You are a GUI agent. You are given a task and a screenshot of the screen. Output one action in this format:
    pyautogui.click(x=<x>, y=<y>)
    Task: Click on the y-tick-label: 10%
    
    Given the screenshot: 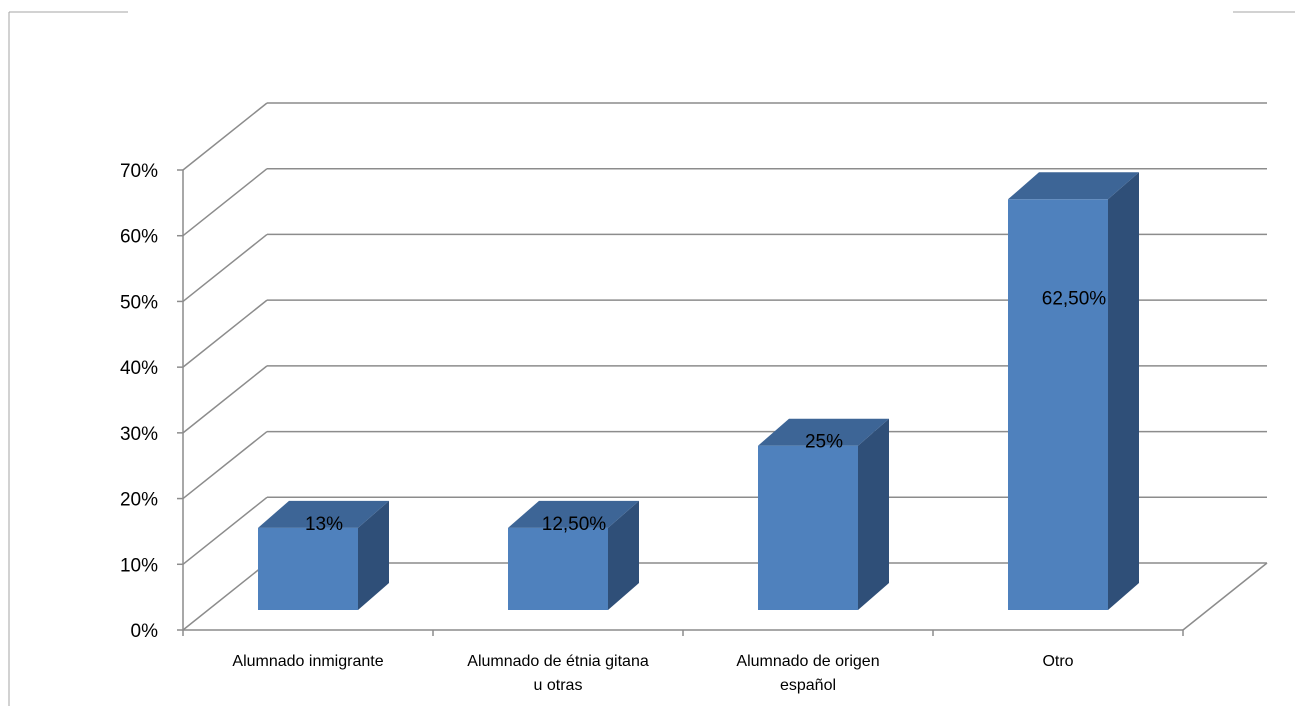 What is the action you would take?
    pyautogui.click(x=139, y=565)
    